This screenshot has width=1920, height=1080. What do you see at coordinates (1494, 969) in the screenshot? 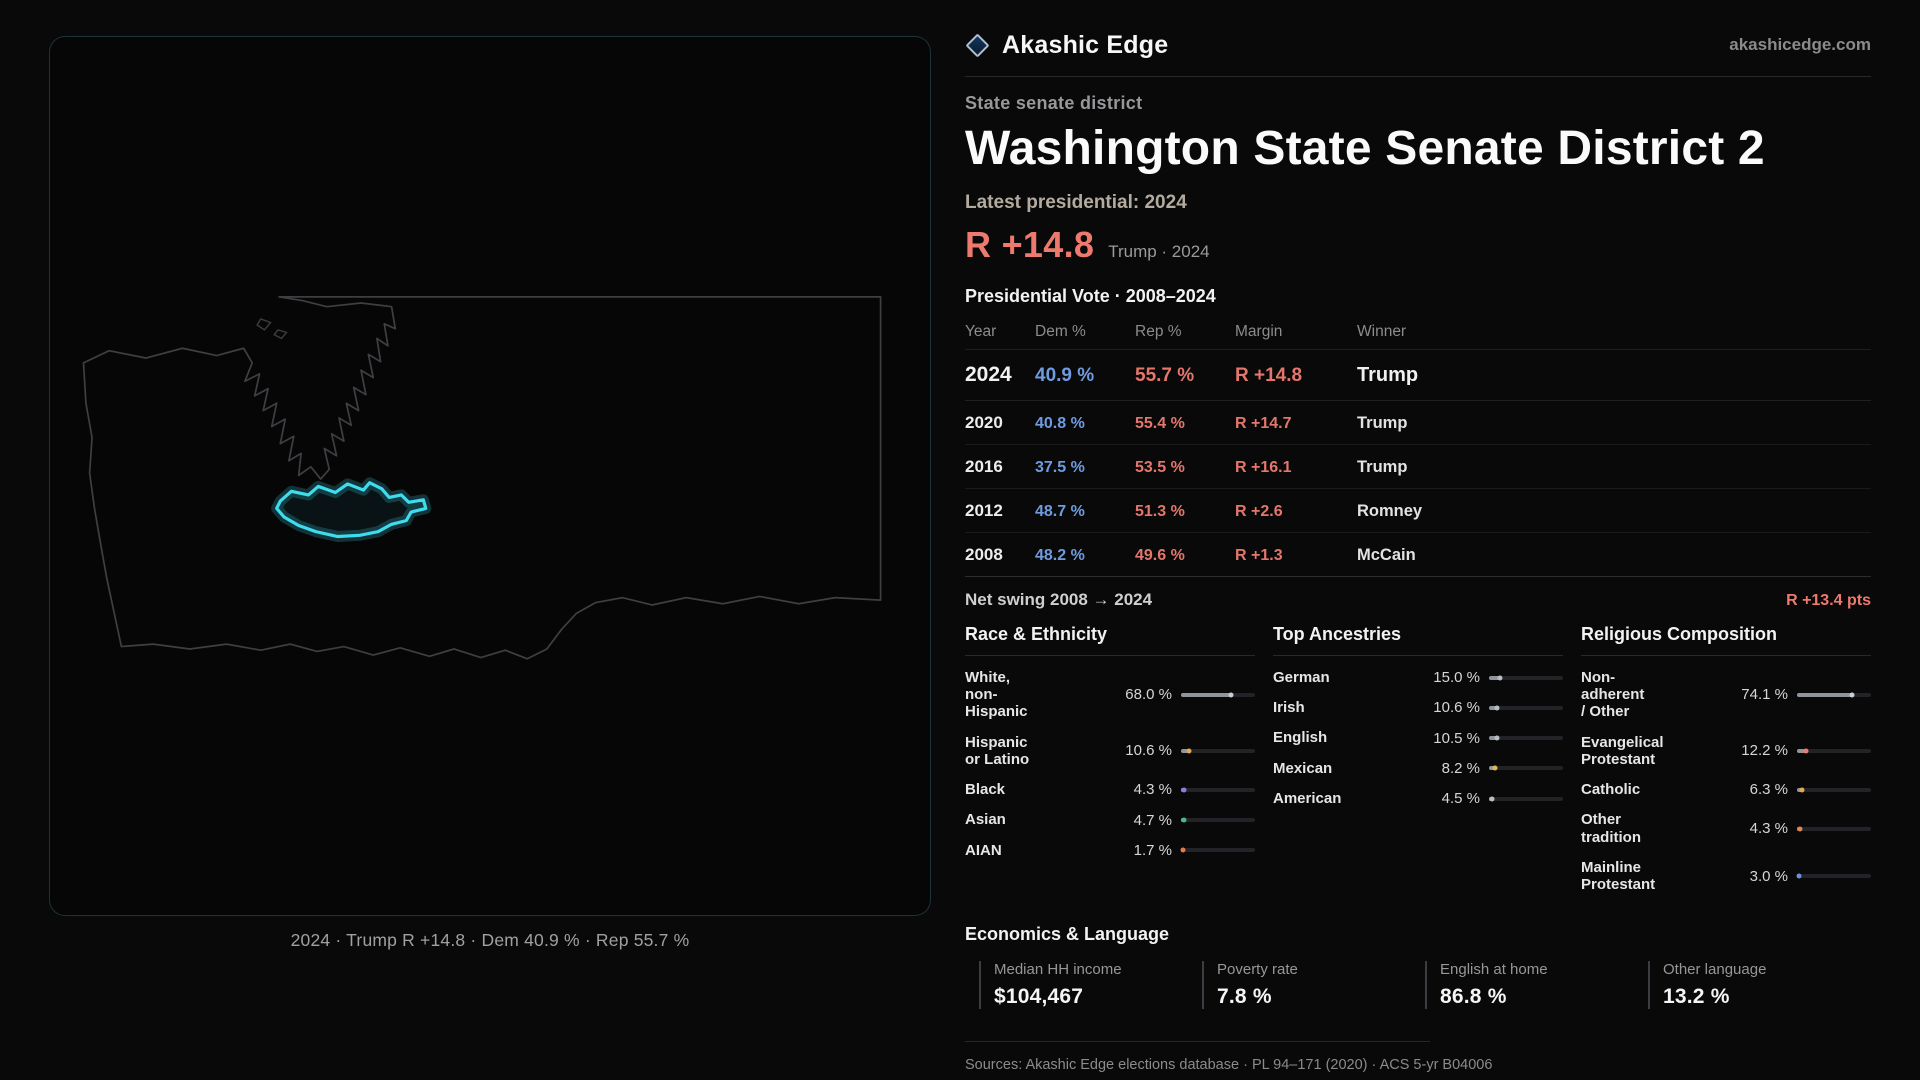
I see `stat-label: English at home` at bounding box center [1494, 969].